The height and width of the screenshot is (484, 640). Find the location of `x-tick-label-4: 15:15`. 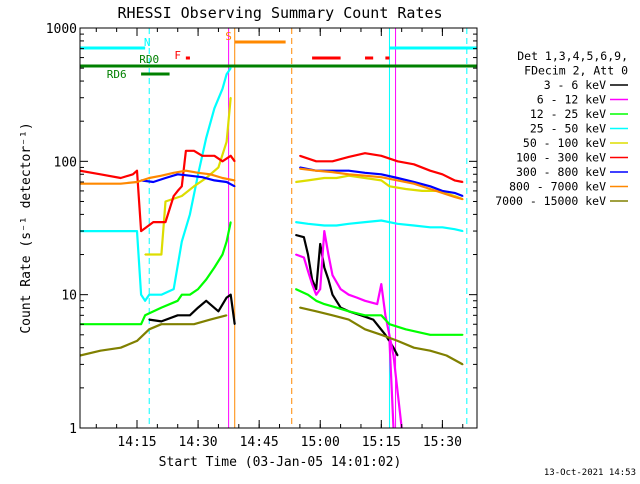

x-tick-label-4: 15:15 is located at coordinates (381, 442).